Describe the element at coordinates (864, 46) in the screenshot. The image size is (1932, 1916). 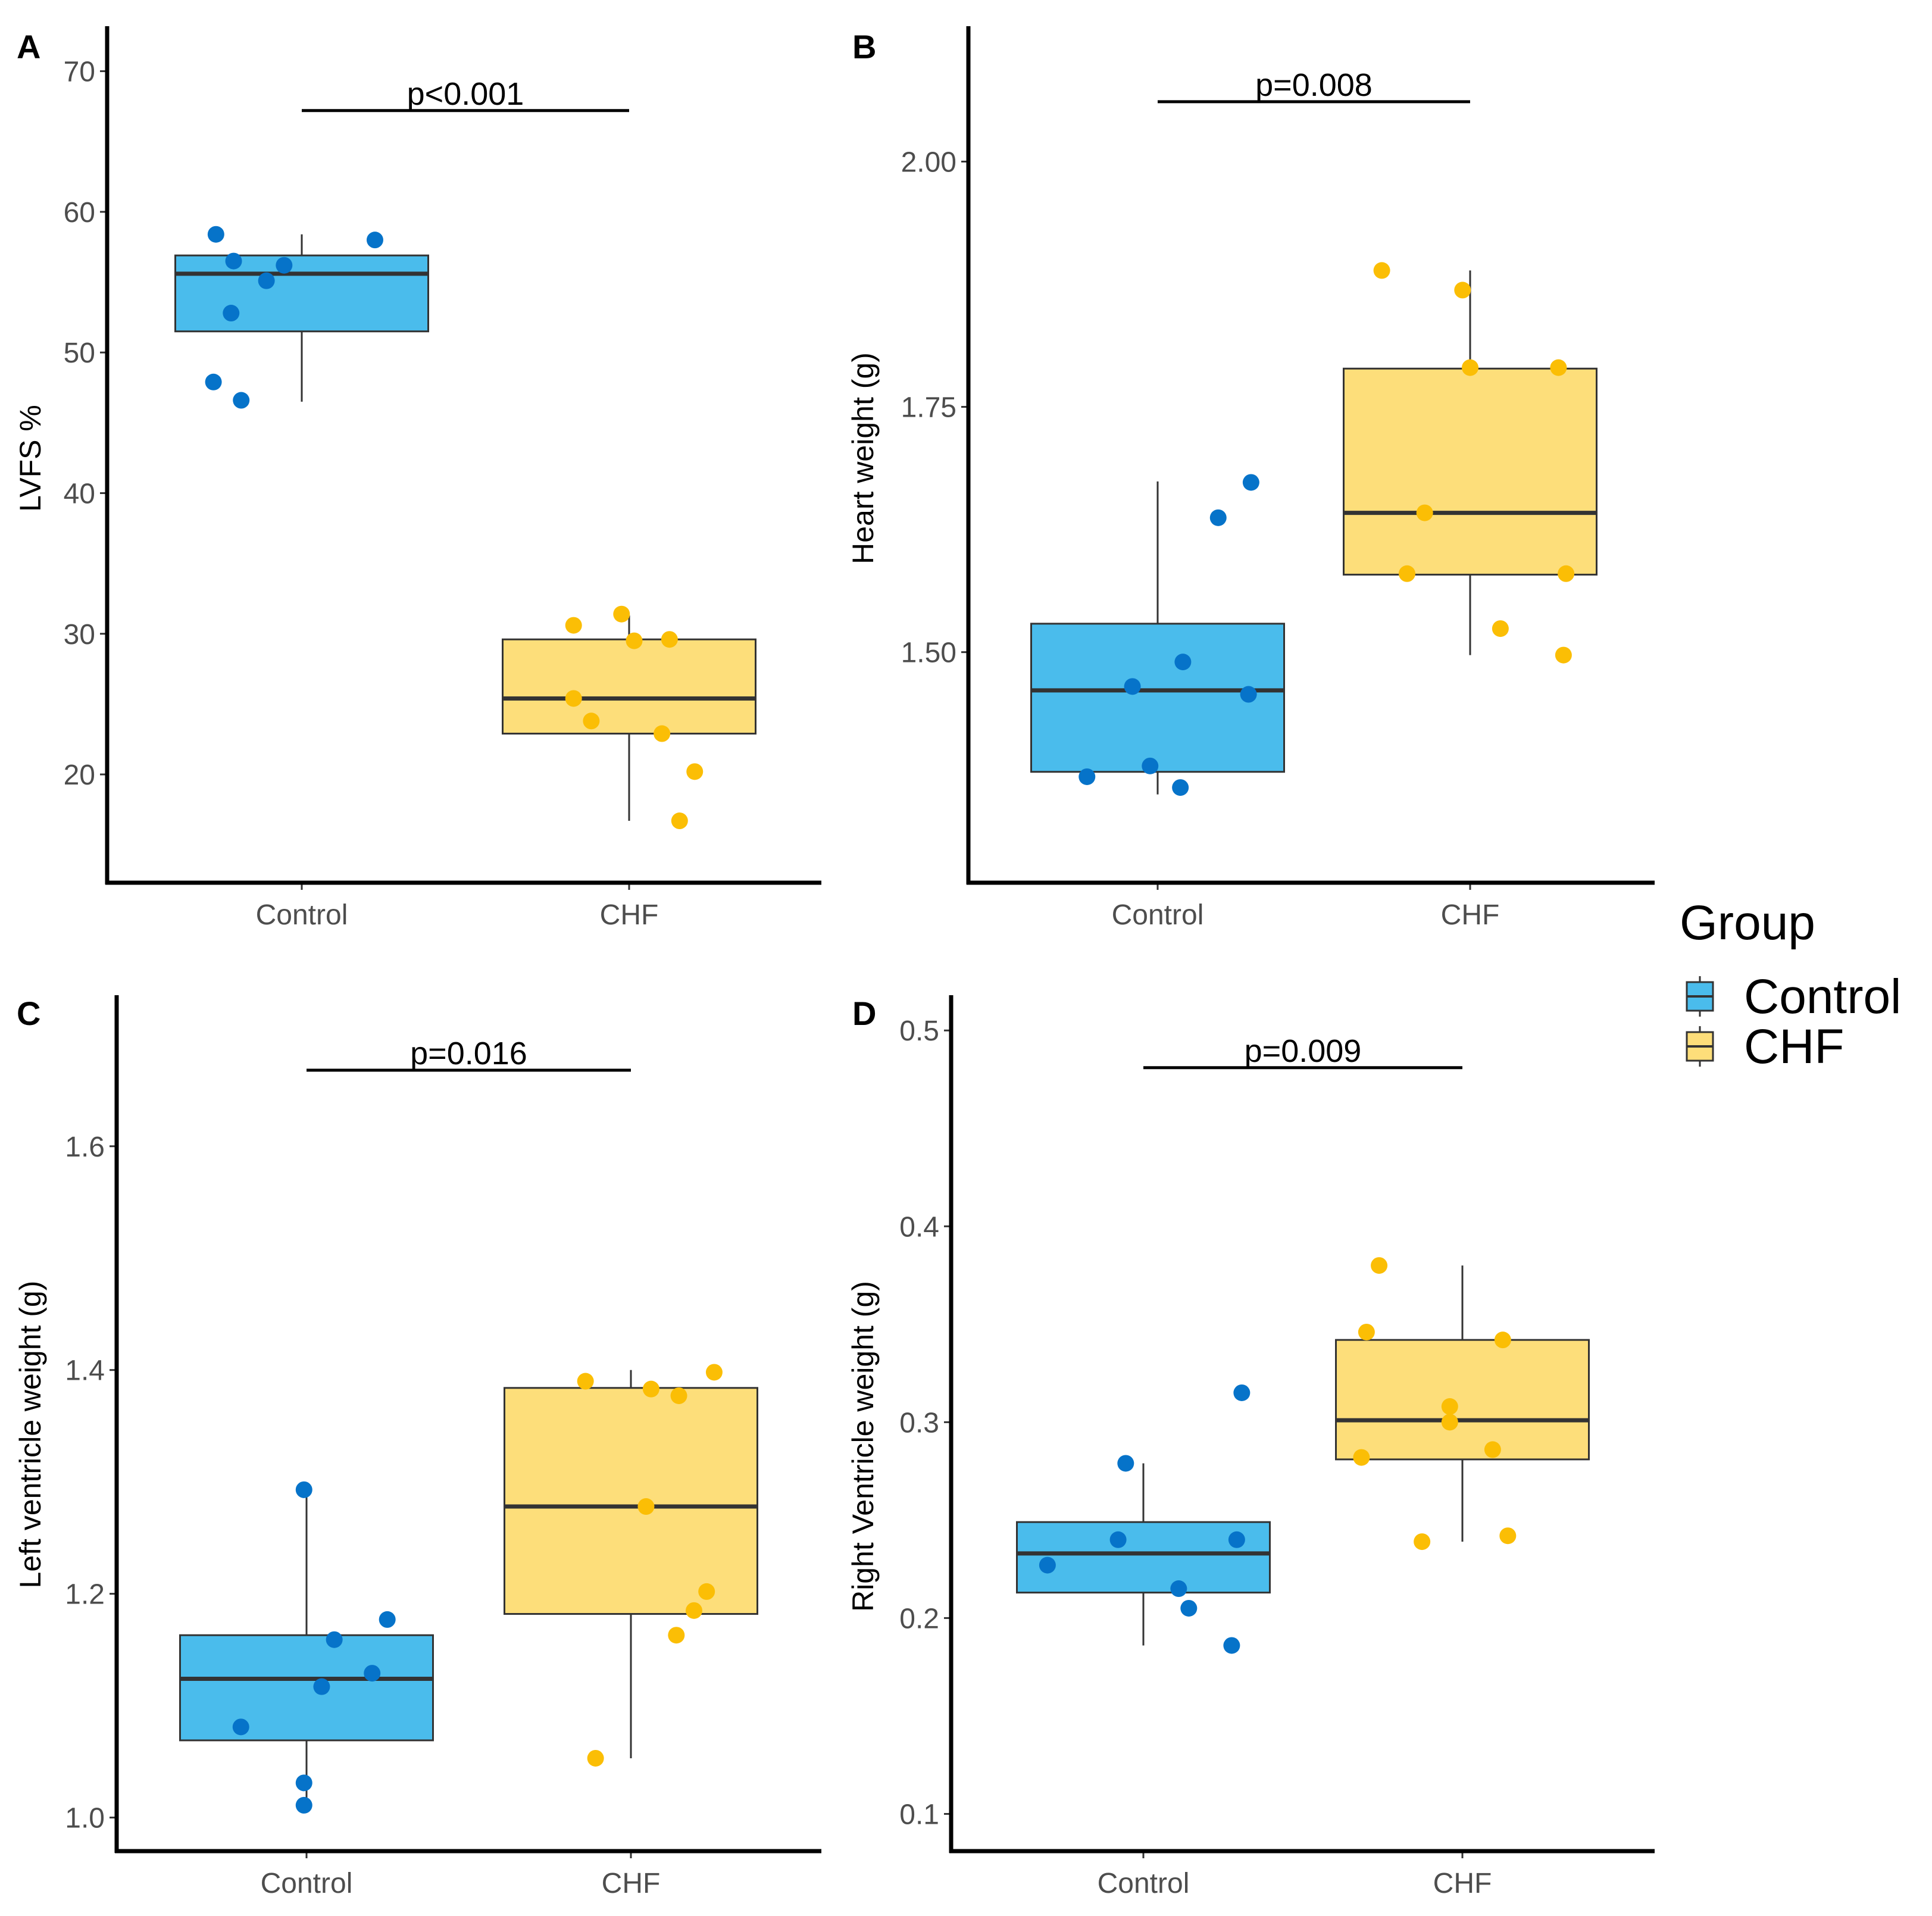
I see `panel-letter: B` at that location.